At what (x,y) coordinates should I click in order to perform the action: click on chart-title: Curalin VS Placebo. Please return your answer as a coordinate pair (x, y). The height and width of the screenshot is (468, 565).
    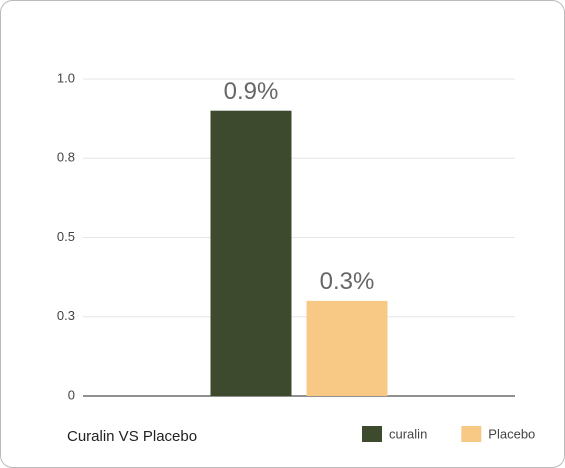
    Looking at the image, I should click on (132, 436).